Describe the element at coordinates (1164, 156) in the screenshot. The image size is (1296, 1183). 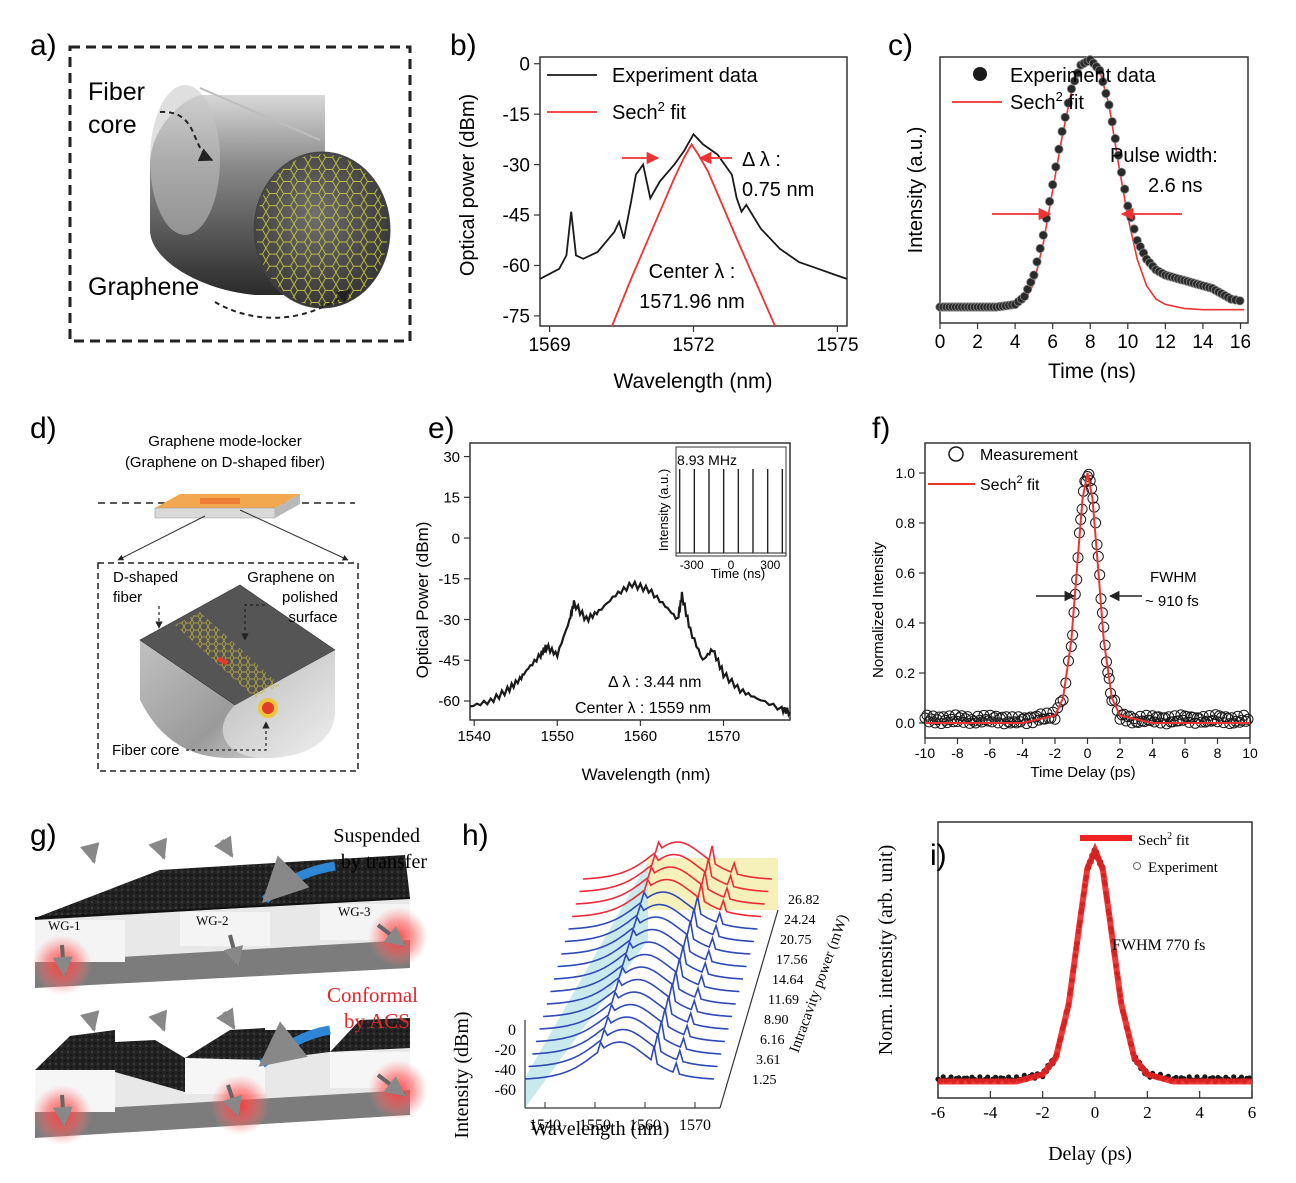
I see `pulse-width-label: Pulse width:` at that location.